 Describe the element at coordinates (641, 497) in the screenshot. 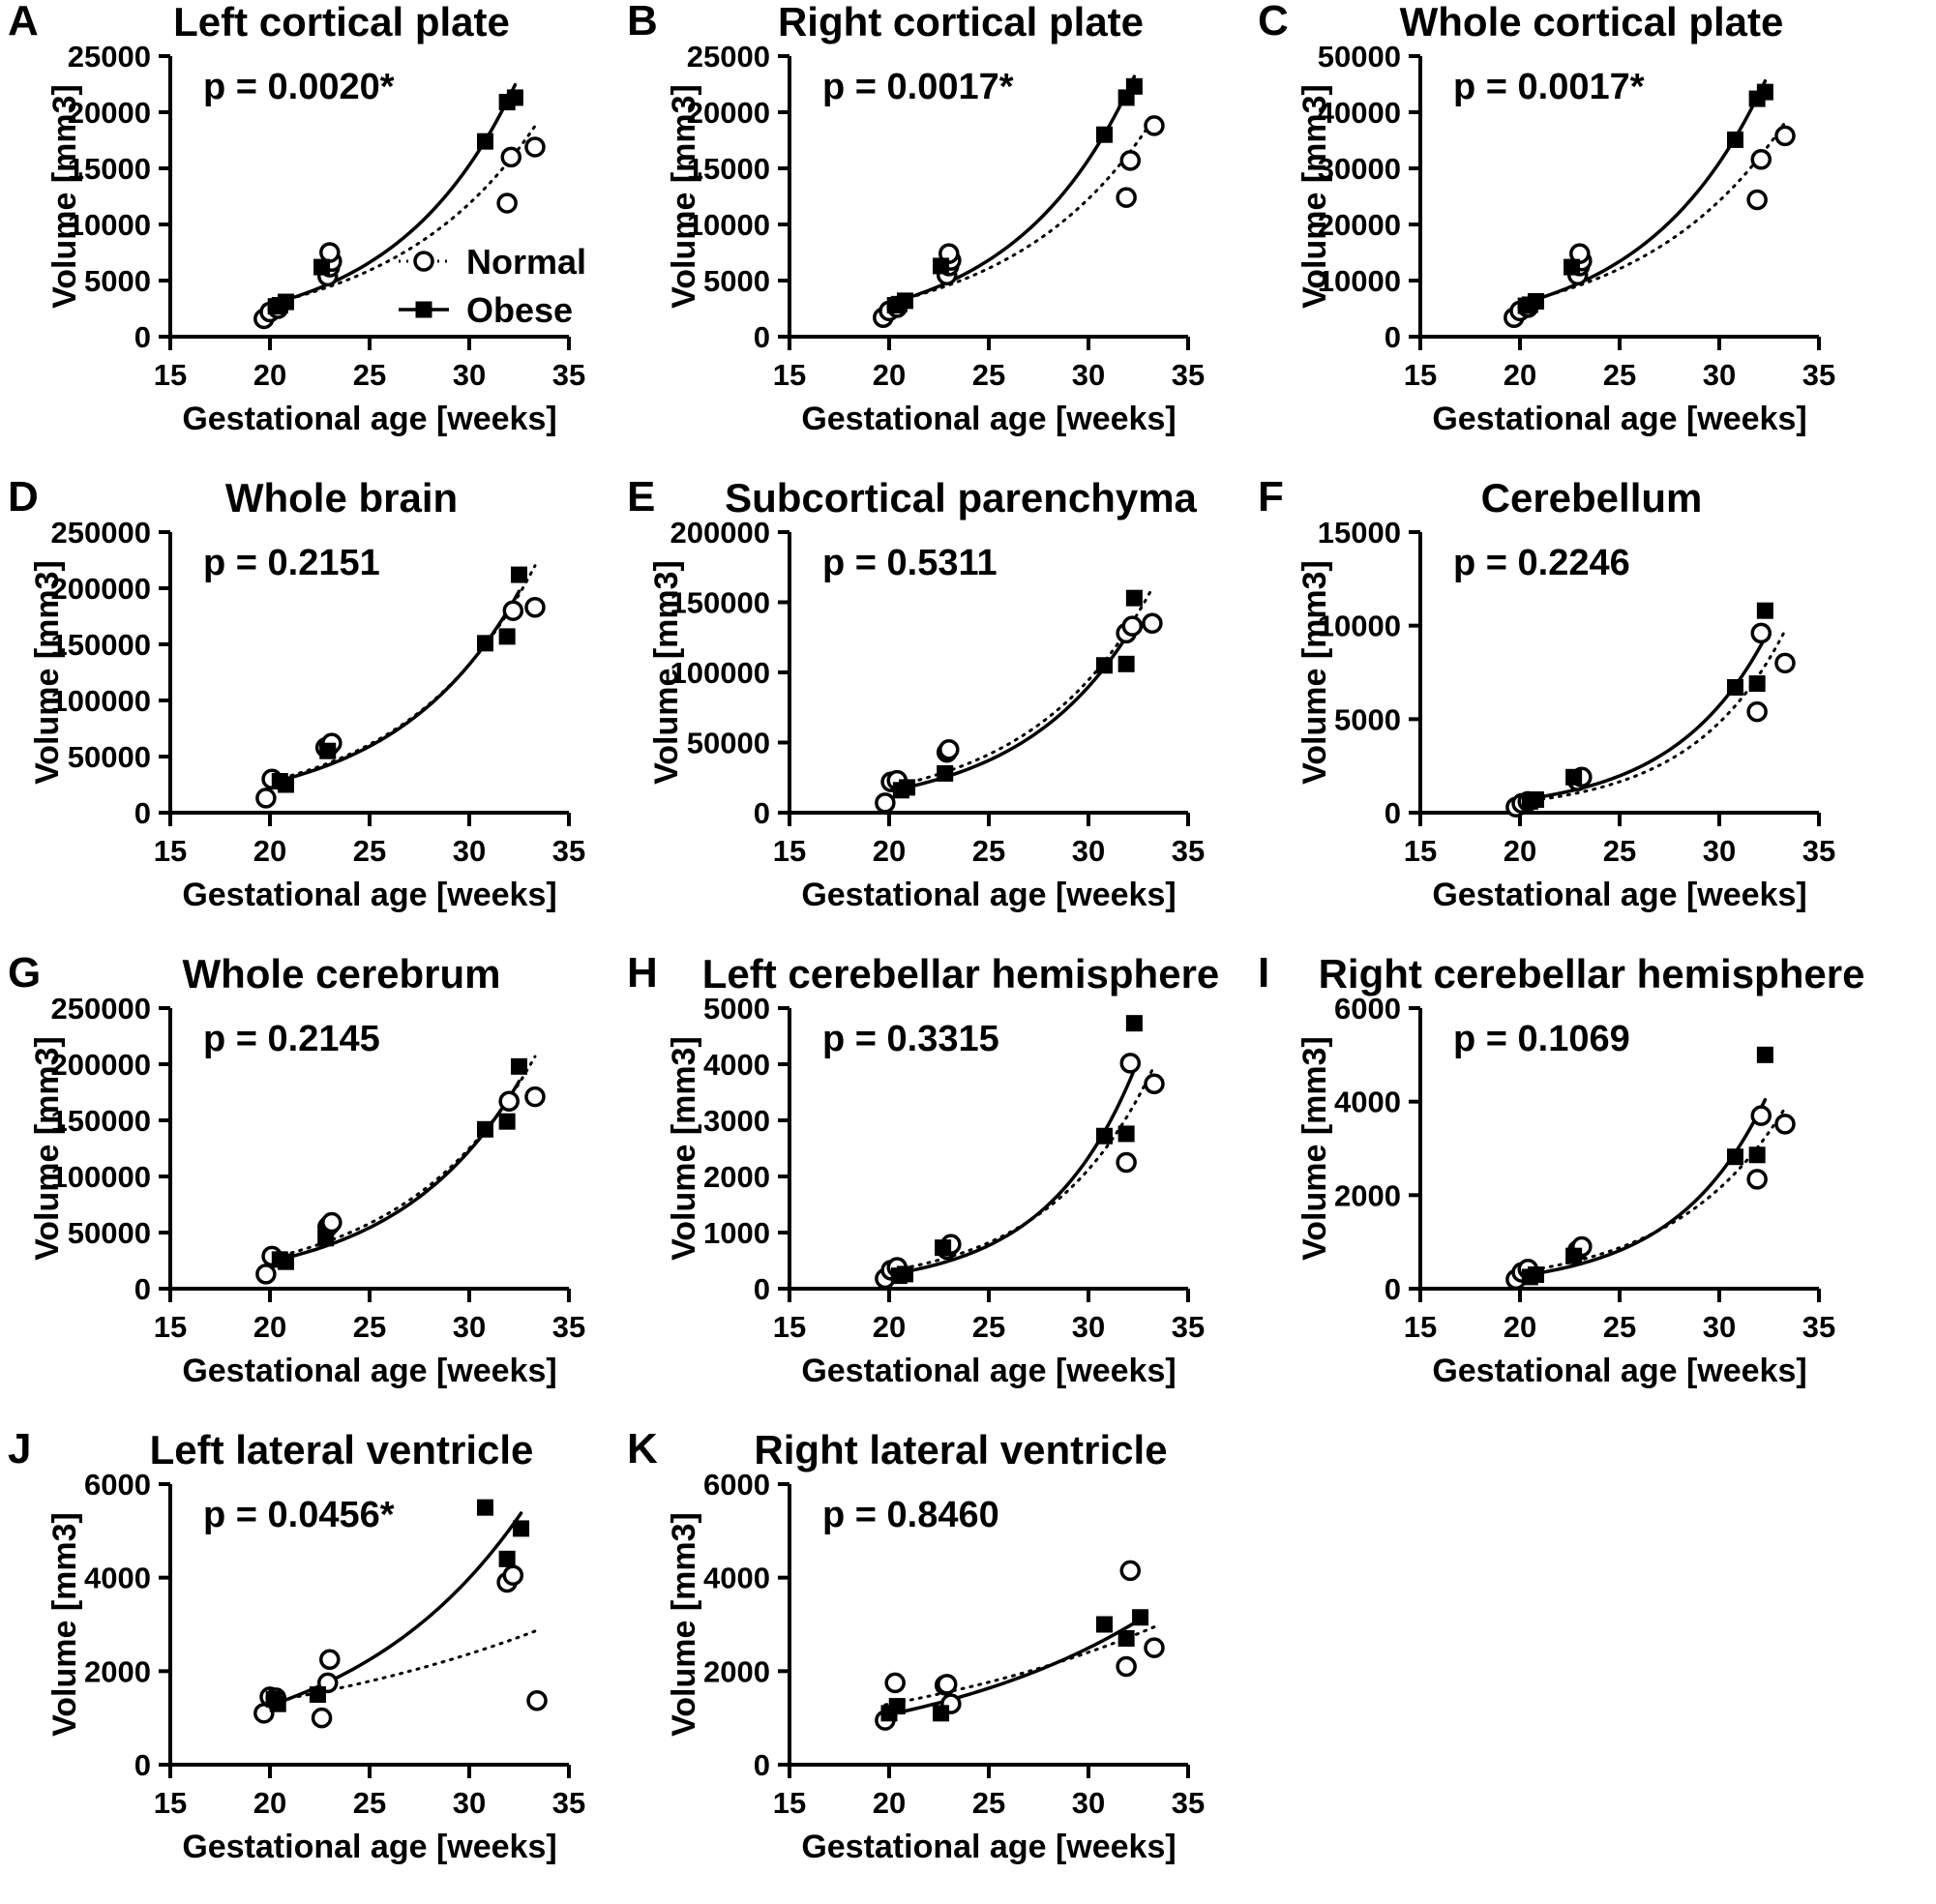

I see `panel-letter-e: E` at that location.